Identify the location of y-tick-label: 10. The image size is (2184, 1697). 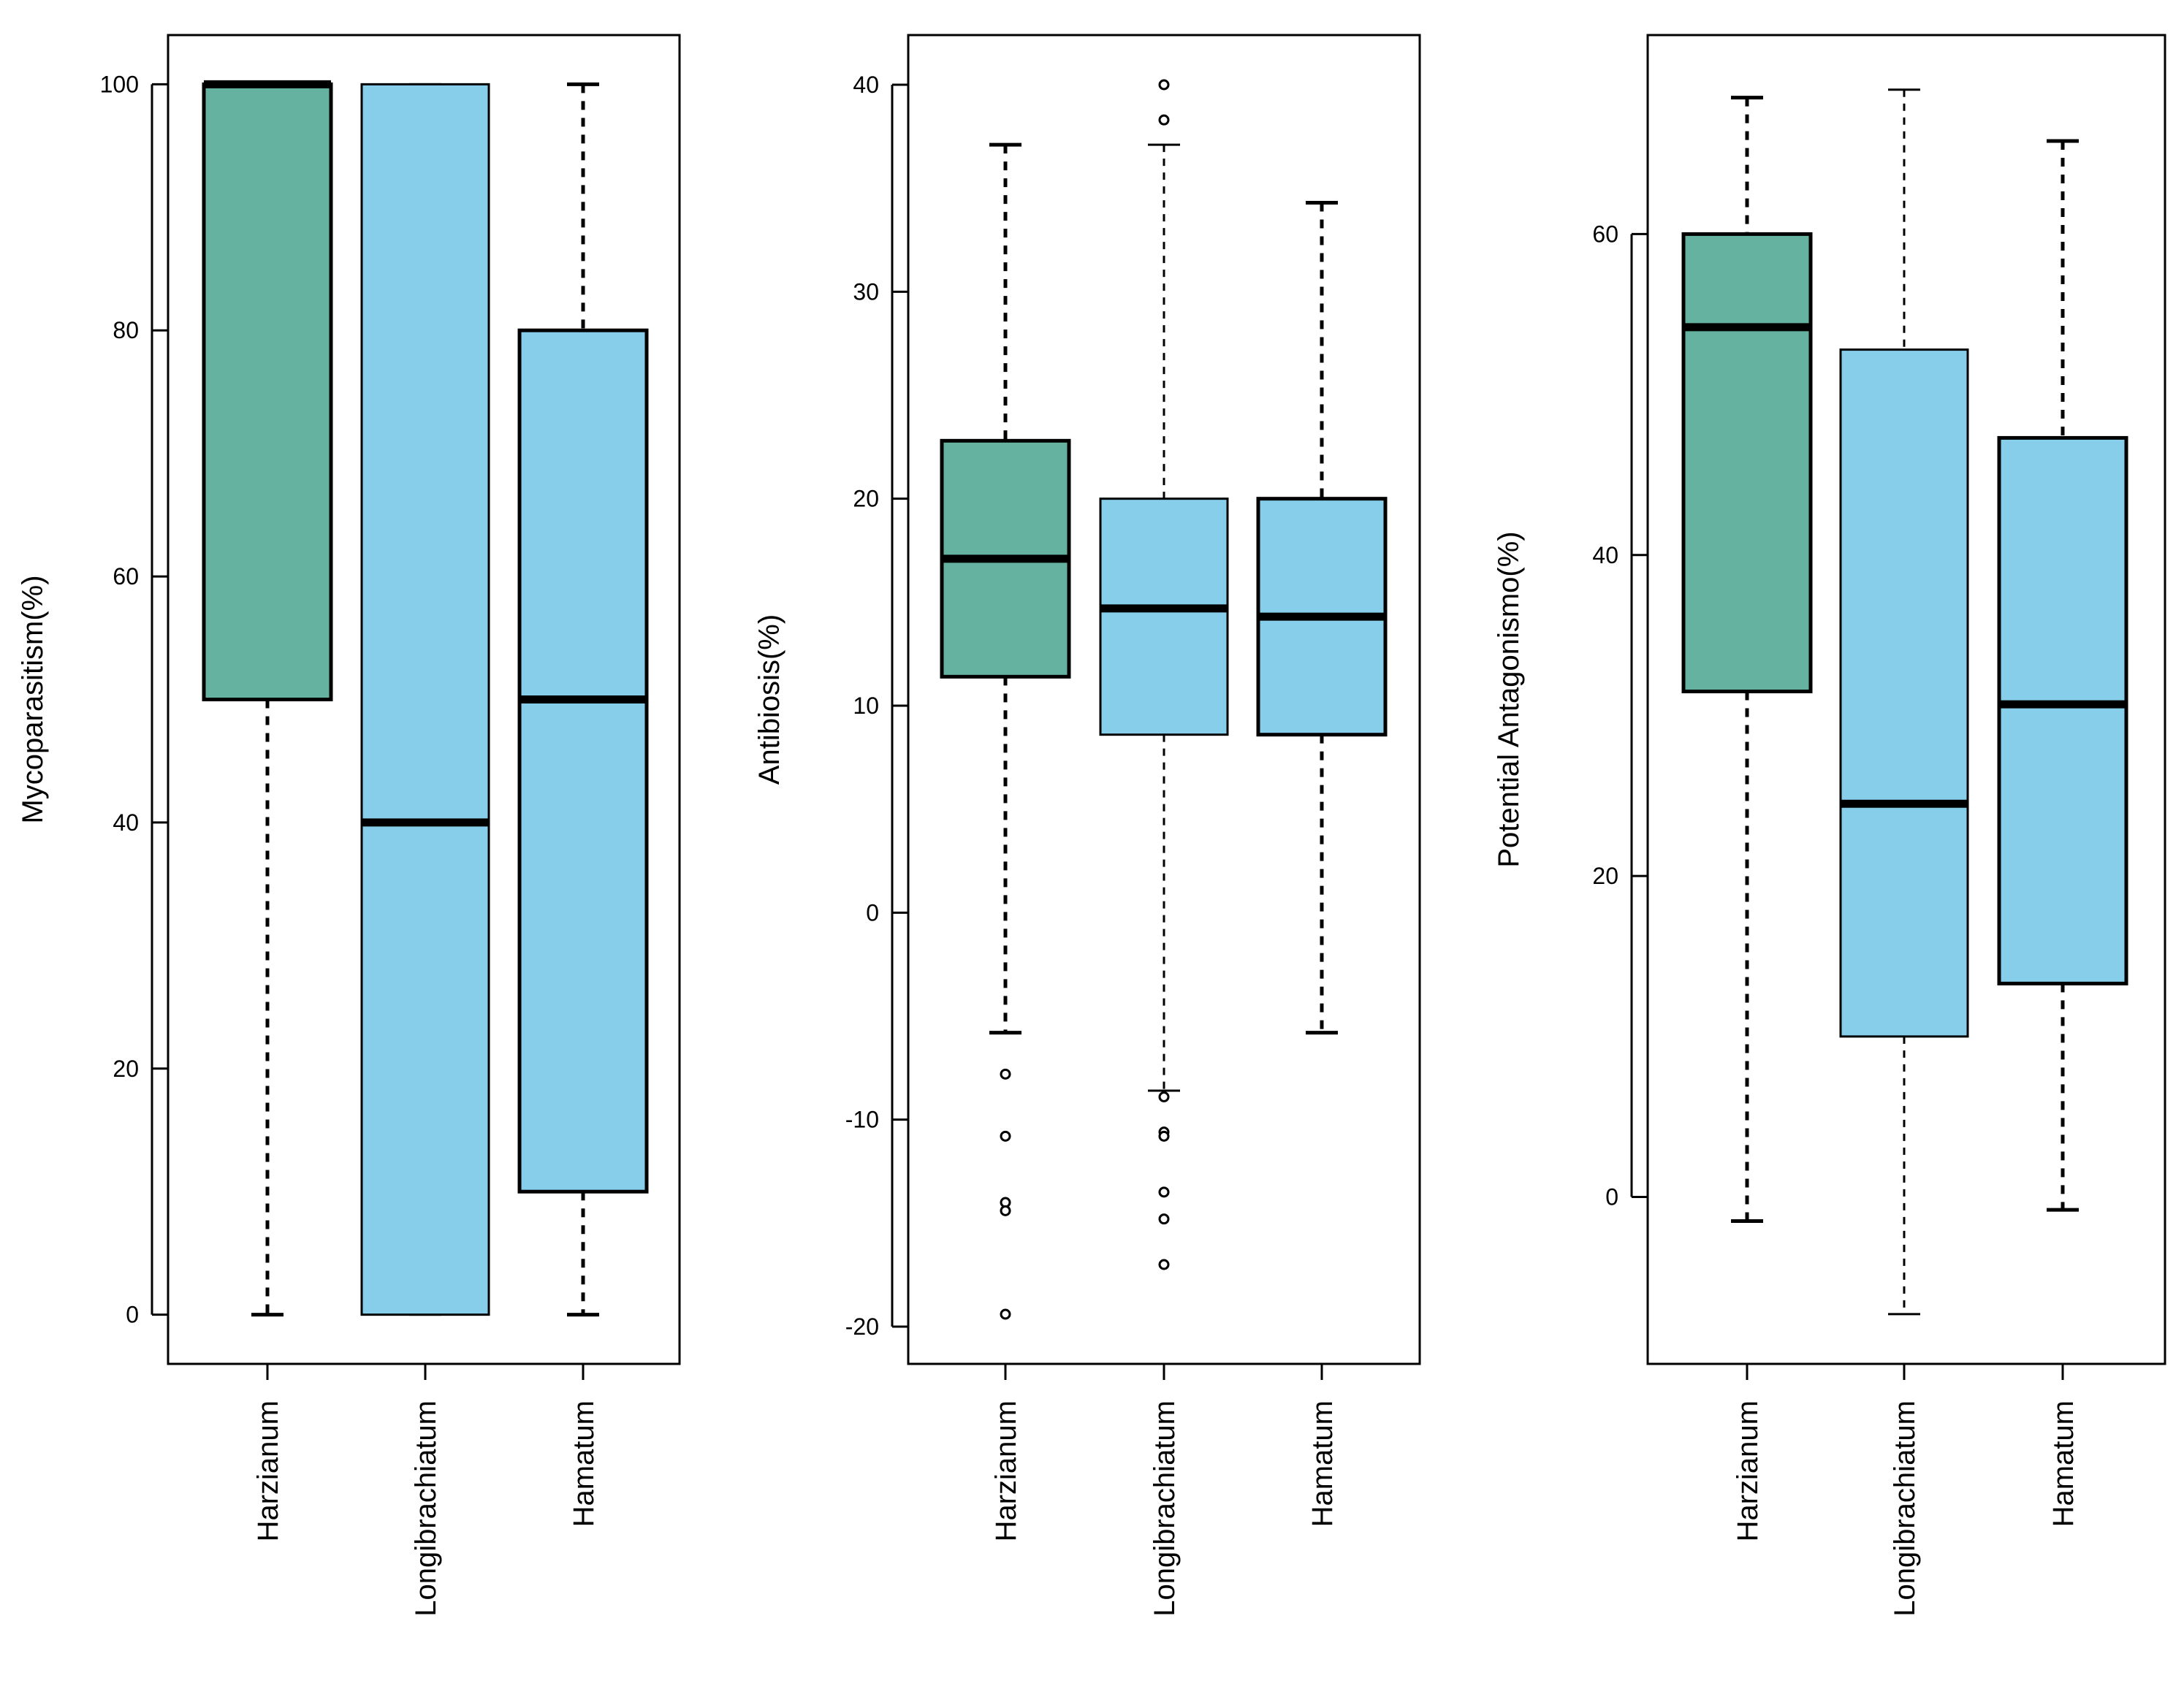
(866, 706).